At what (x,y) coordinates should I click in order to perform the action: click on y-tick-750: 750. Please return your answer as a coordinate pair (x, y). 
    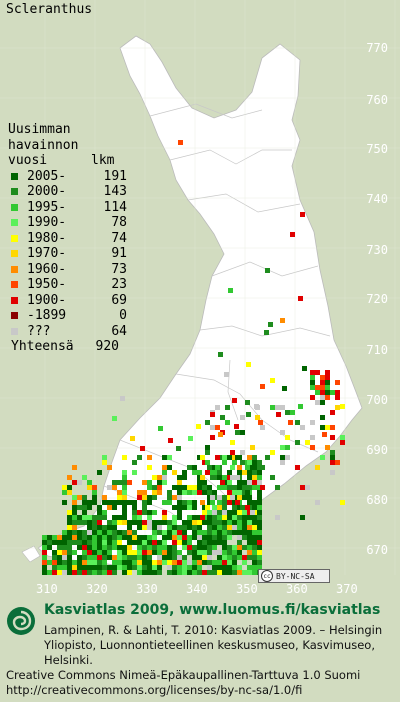
    Looking at the image, I should click on (377, 149).